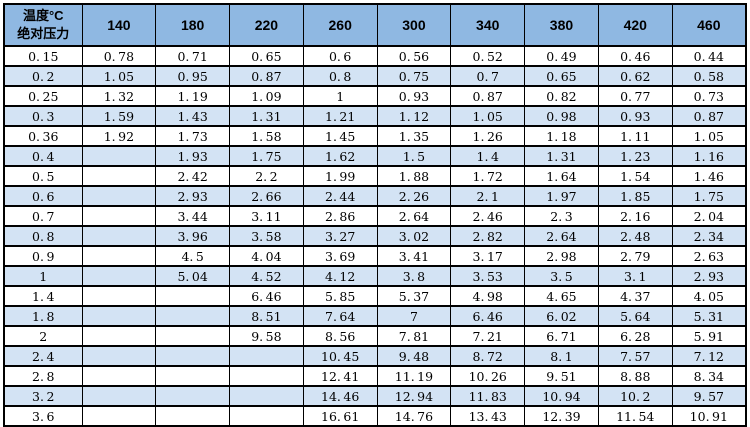  I want to click on value-cell: 2. 79, so click(635, 256).